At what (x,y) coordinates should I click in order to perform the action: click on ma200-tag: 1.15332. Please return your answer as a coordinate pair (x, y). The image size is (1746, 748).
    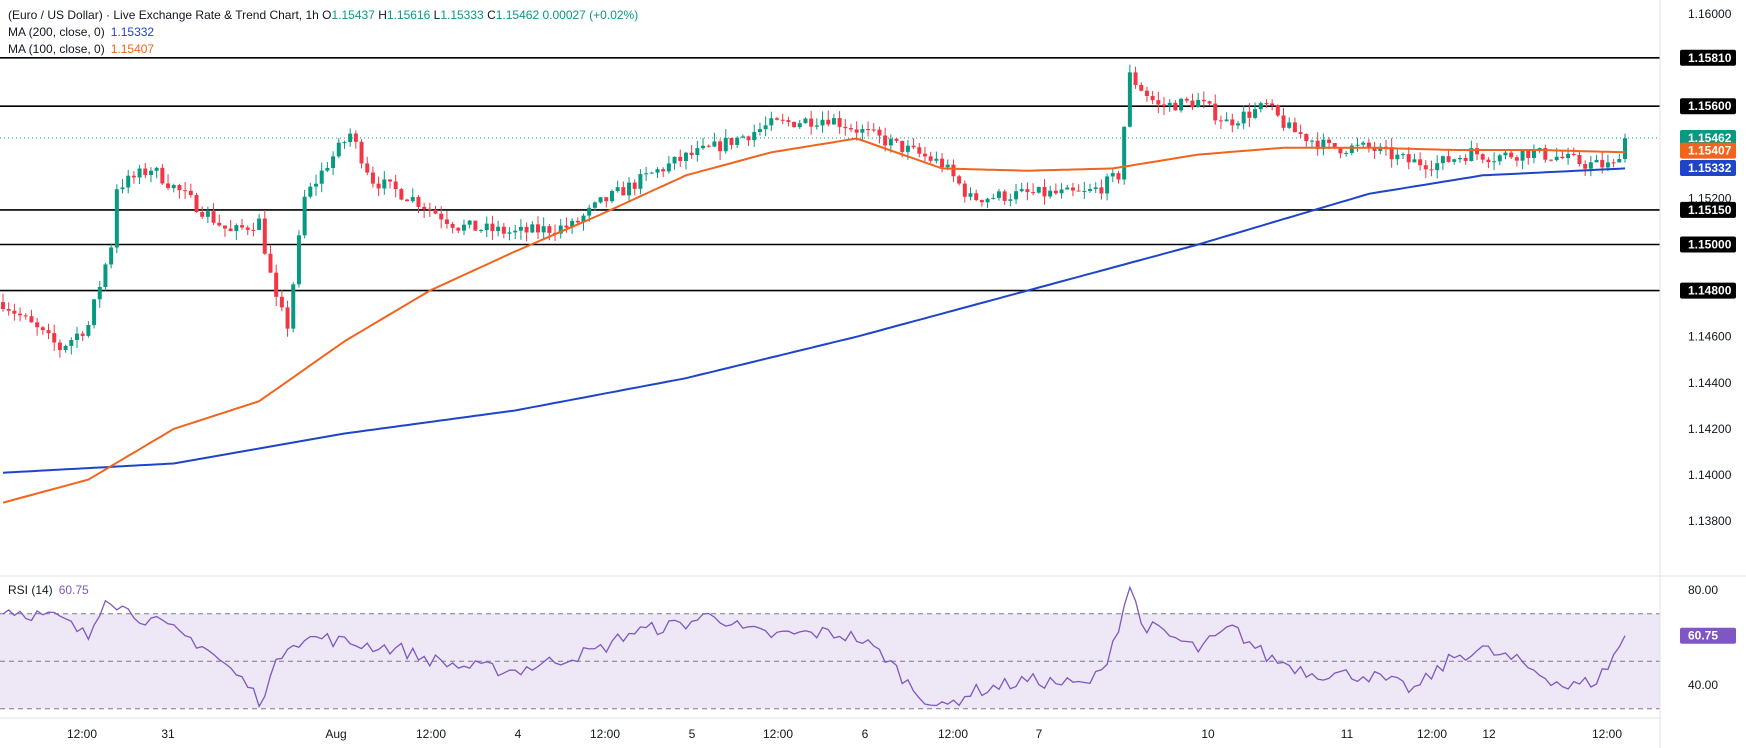
    Looking at the image, I should click on (1710, 168).